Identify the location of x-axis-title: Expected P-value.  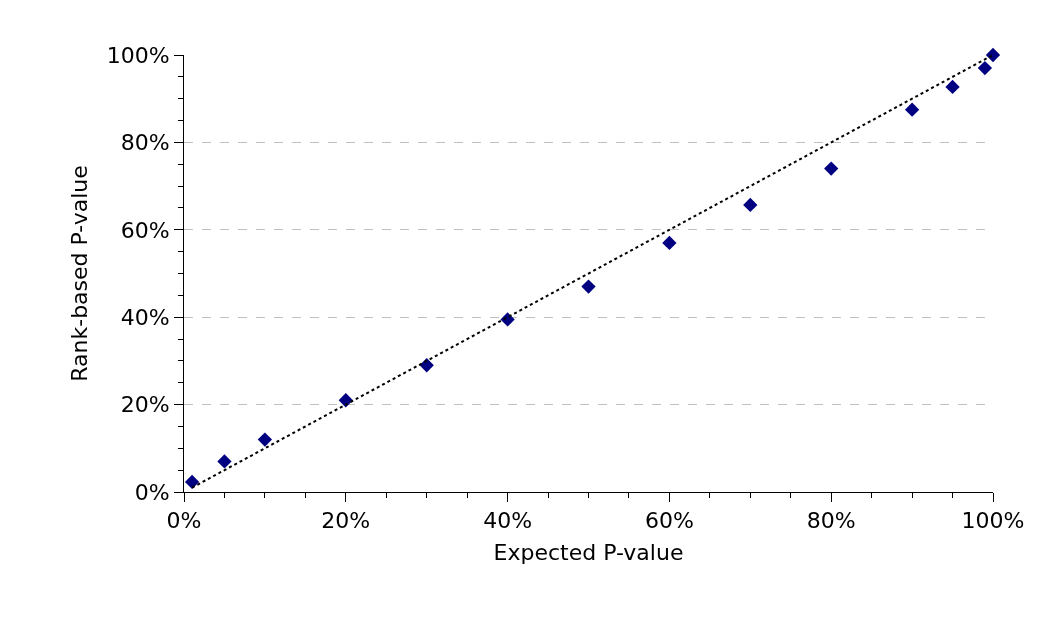
(588, 553).